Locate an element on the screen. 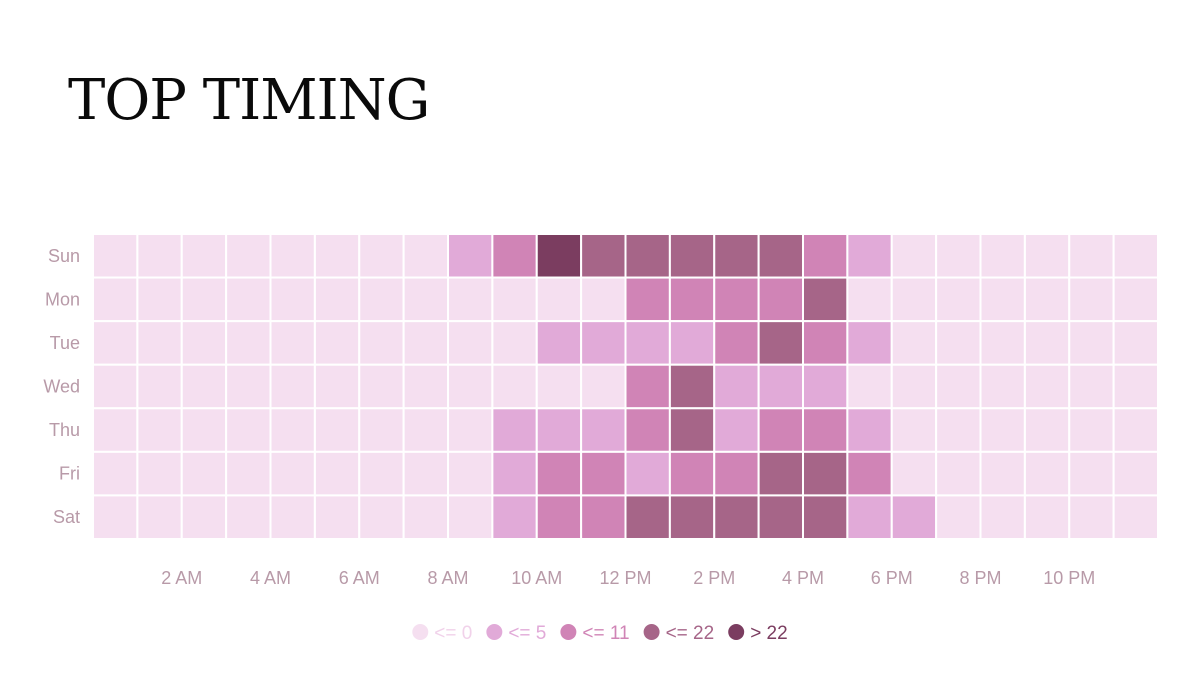 The width and height of the screenshot is (1200, 675). y-label-fri: Fri is located at coordinates (69, 474).